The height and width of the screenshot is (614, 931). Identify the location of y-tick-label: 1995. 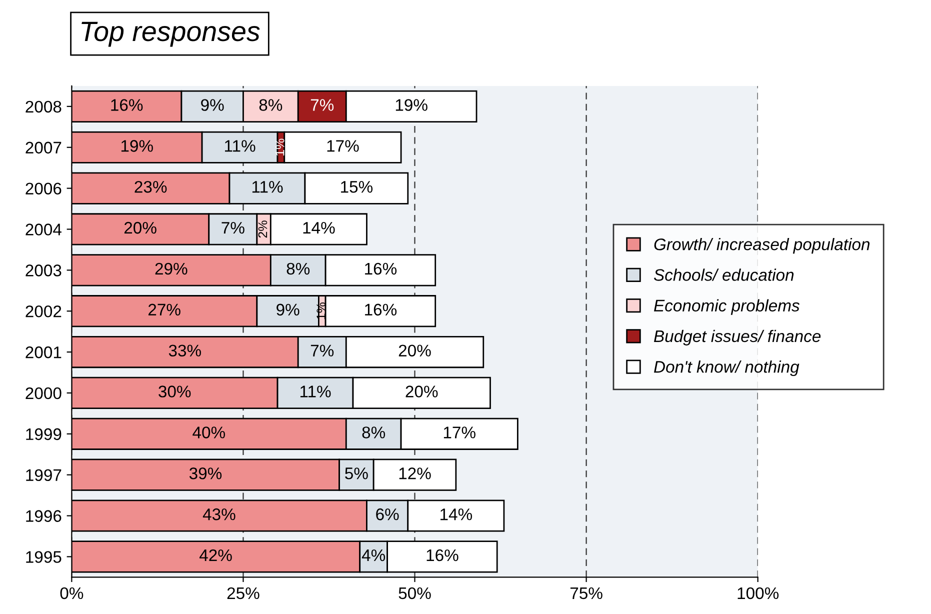
(44, 557).